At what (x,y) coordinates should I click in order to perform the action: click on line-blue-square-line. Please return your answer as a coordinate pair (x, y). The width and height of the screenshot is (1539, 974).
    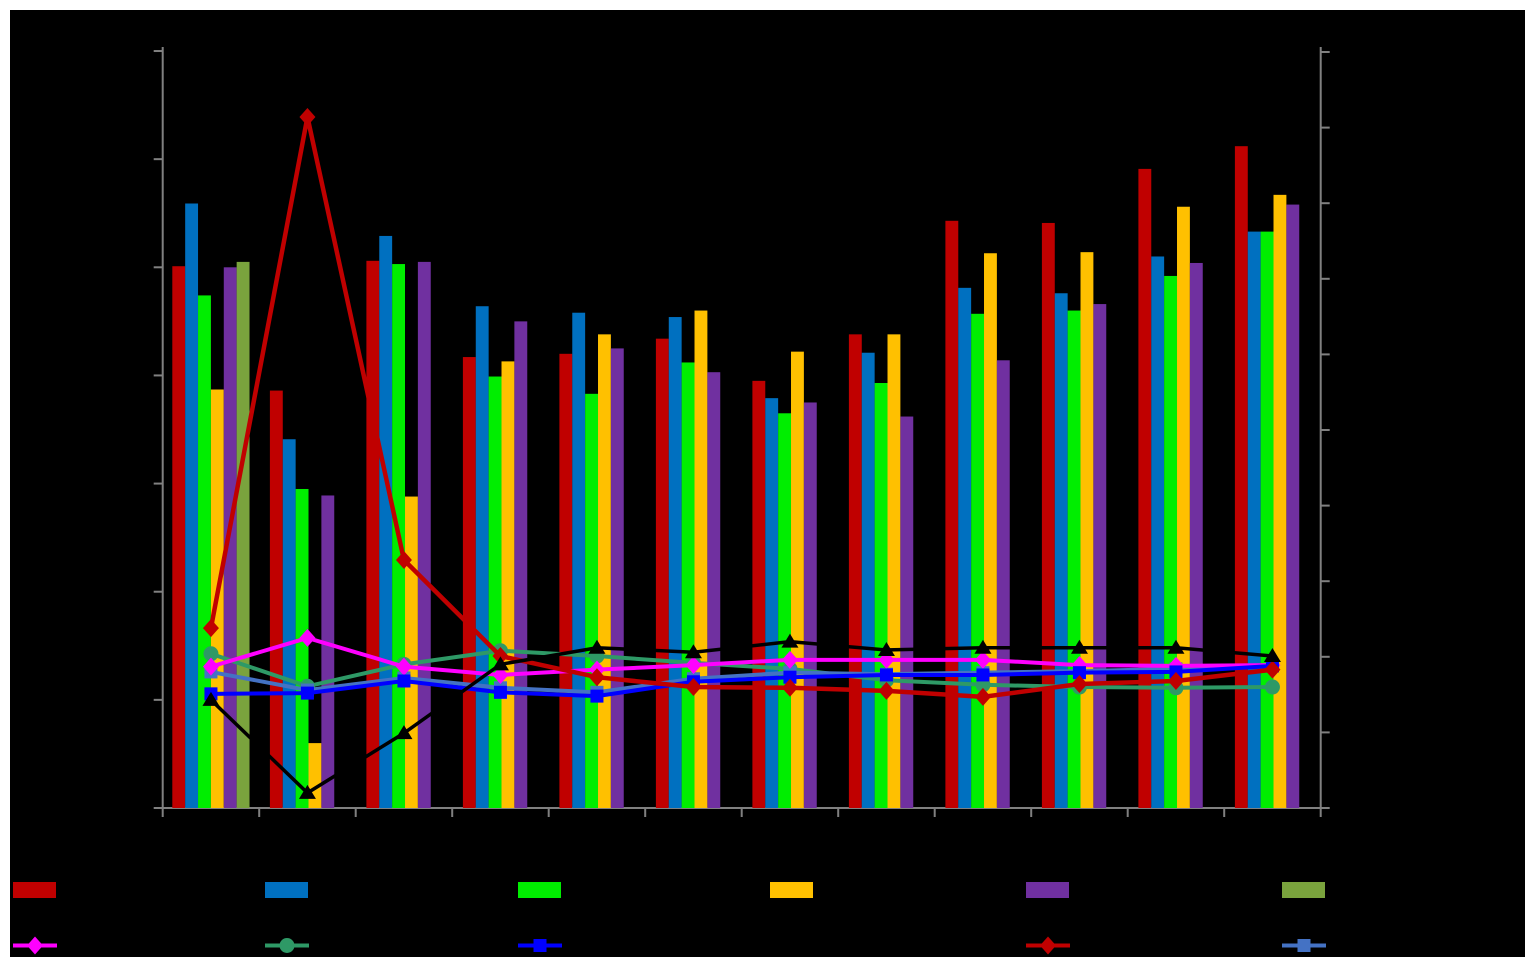
    Looking at the image, I should click on (741, 681).